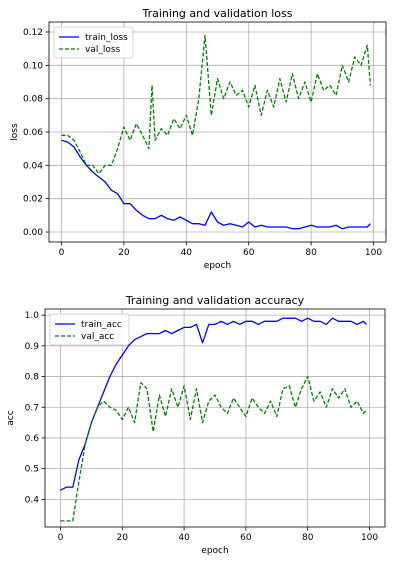 The image size is (401, 563). I want to click on chart-title: Training and validation loss, so click(217, 13).